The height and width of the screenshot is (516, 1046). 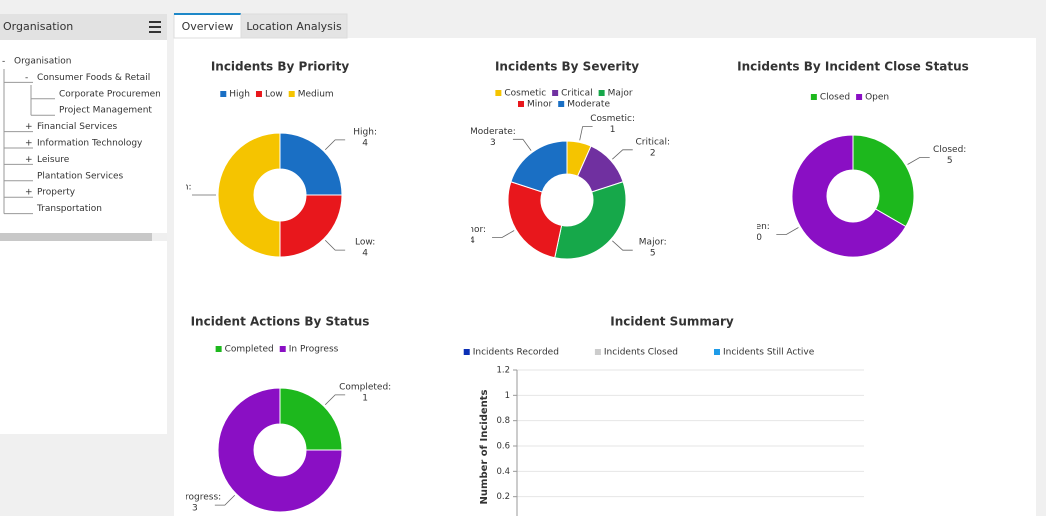 I want to click on legend-label: Incidents Closed, so click(x=641, y=353).